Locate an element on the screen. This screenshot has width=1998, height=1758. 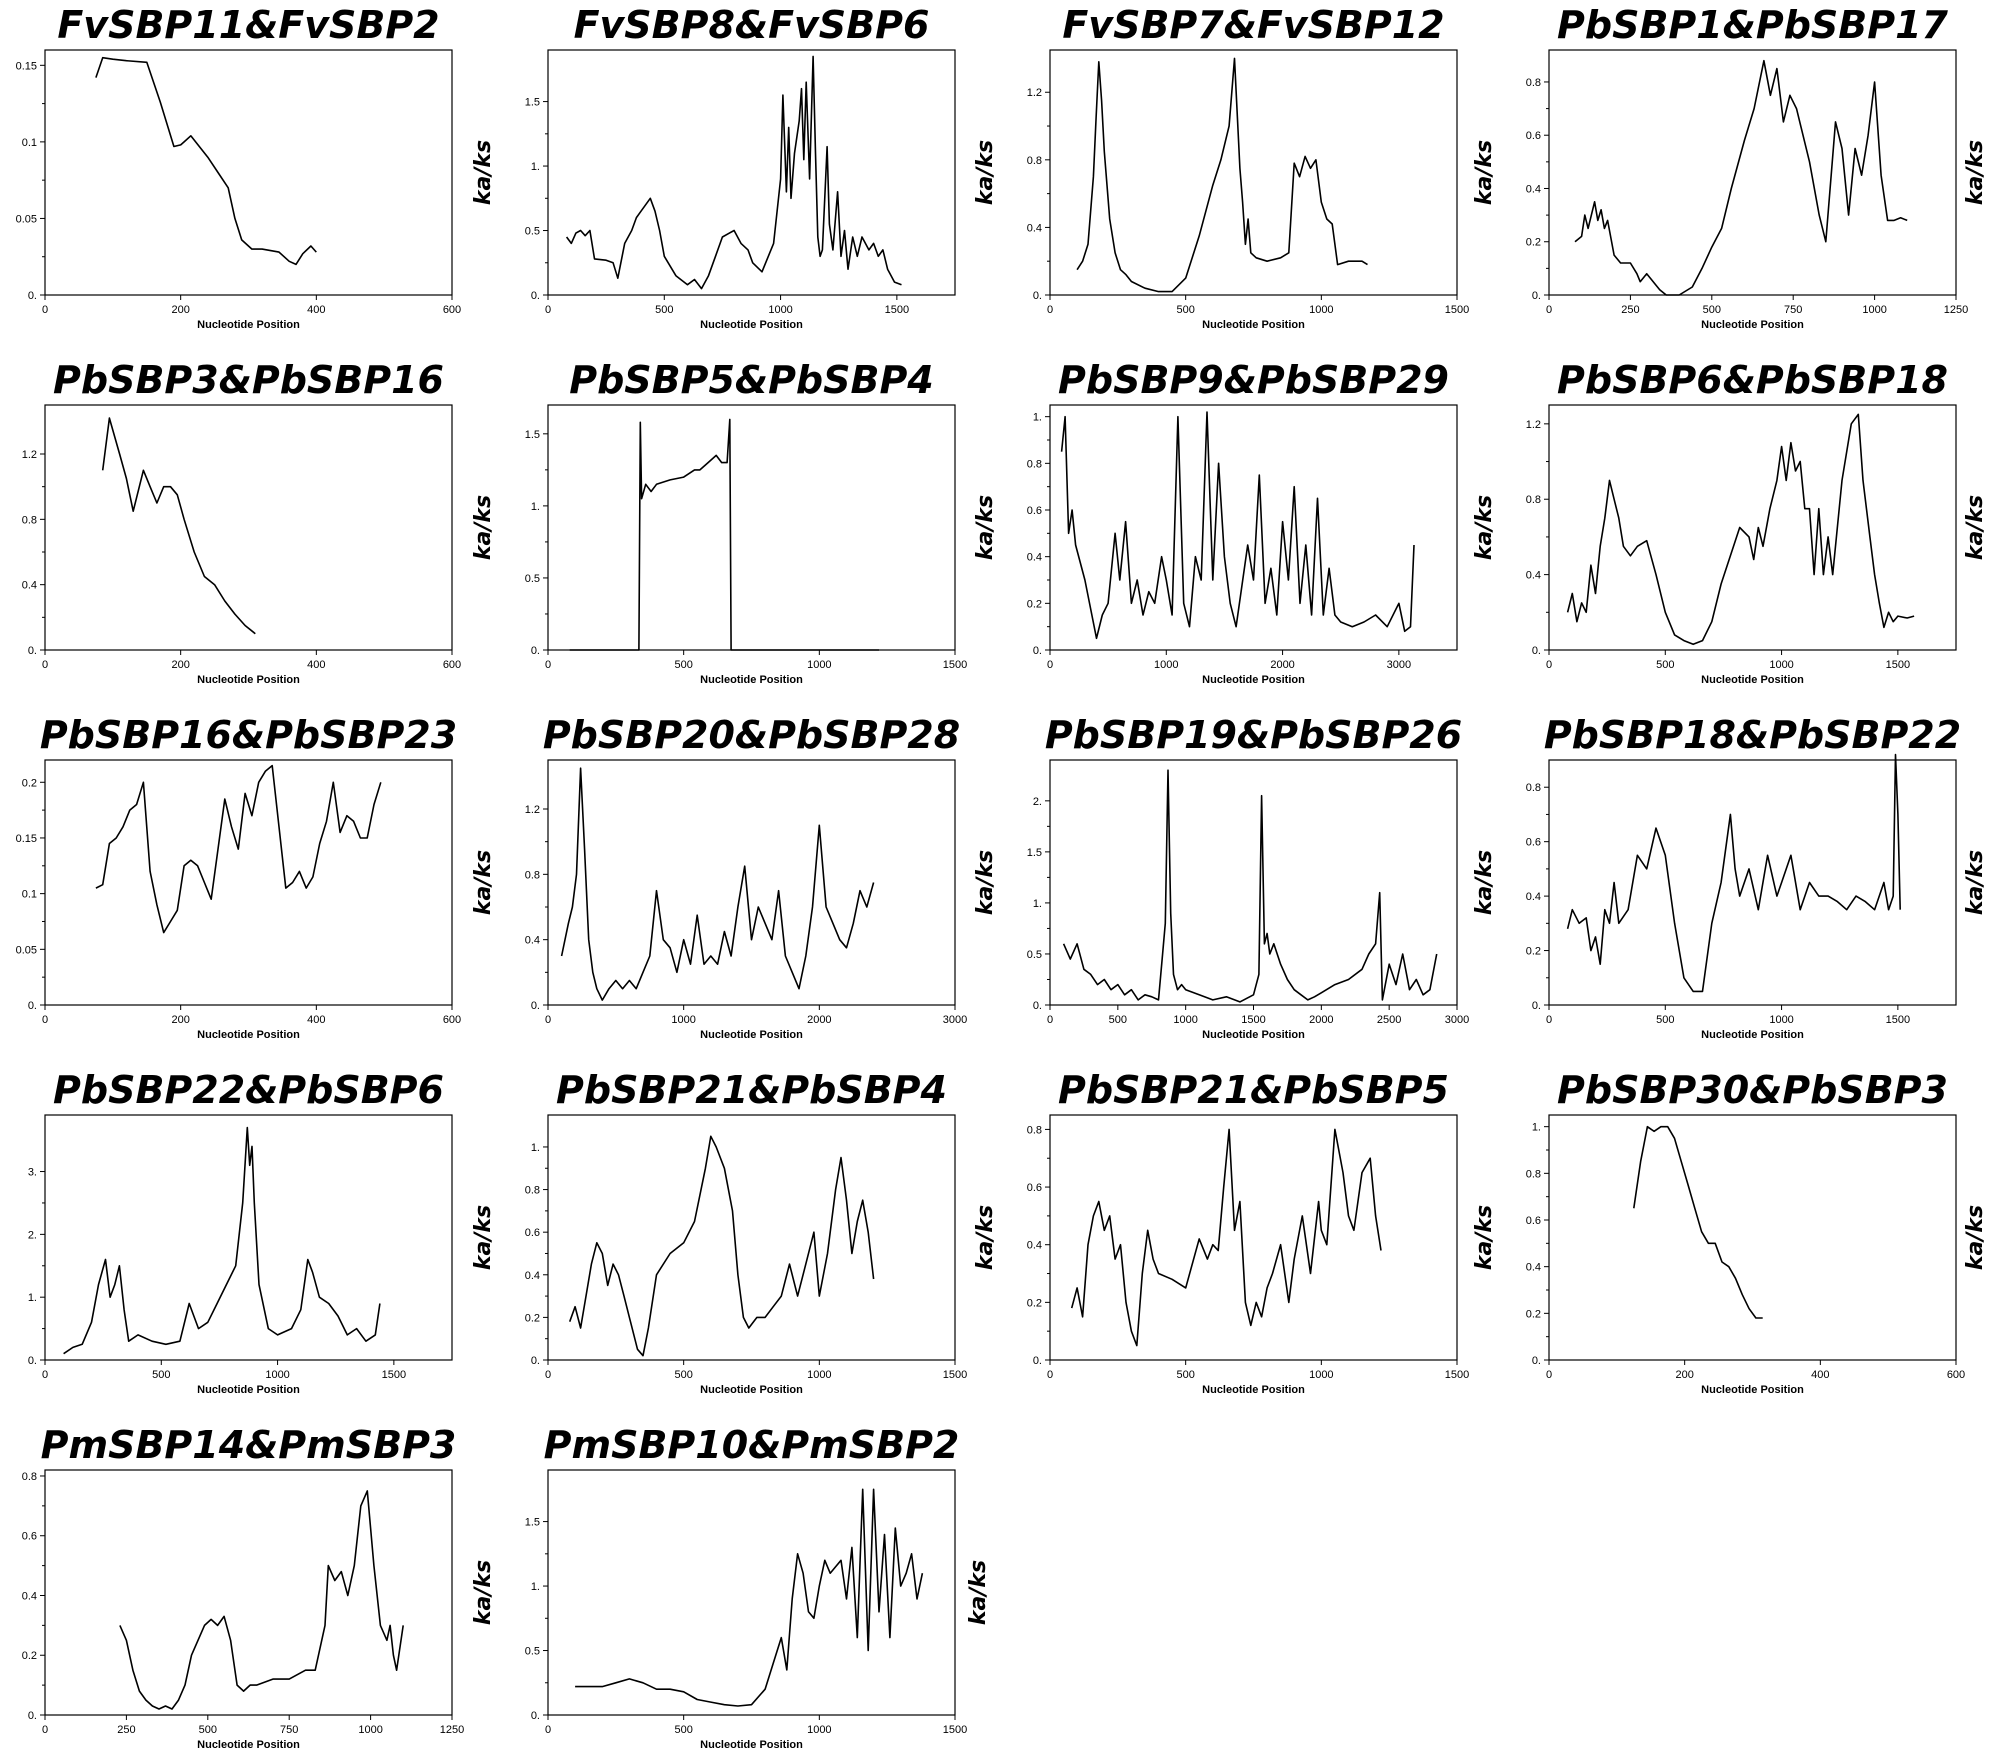
chart-title: PbSBP5&PbSBP4 is located at coordinates (751, 380).